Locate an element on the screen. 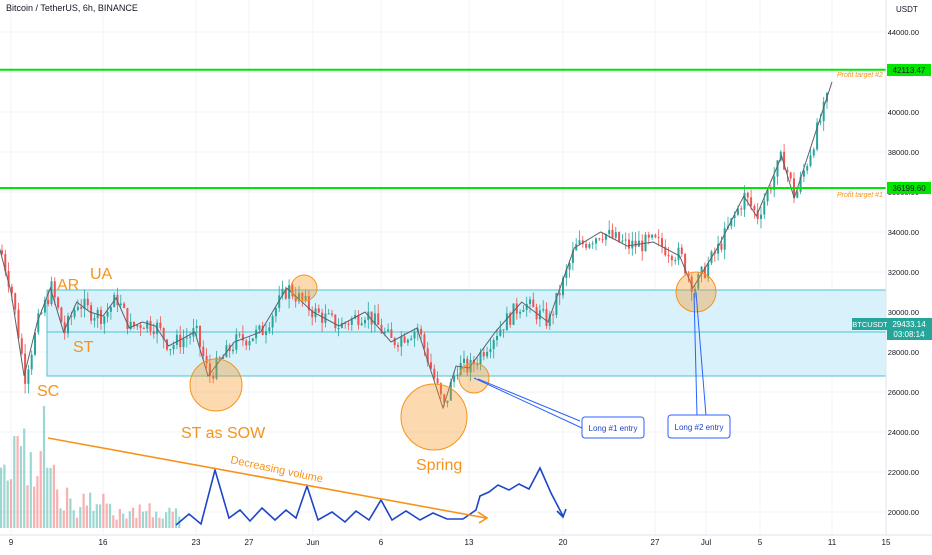 Image resolution: width=932 pixels, height=555 pixels. current-price-tag-bg is located at coordinates (909, 329).